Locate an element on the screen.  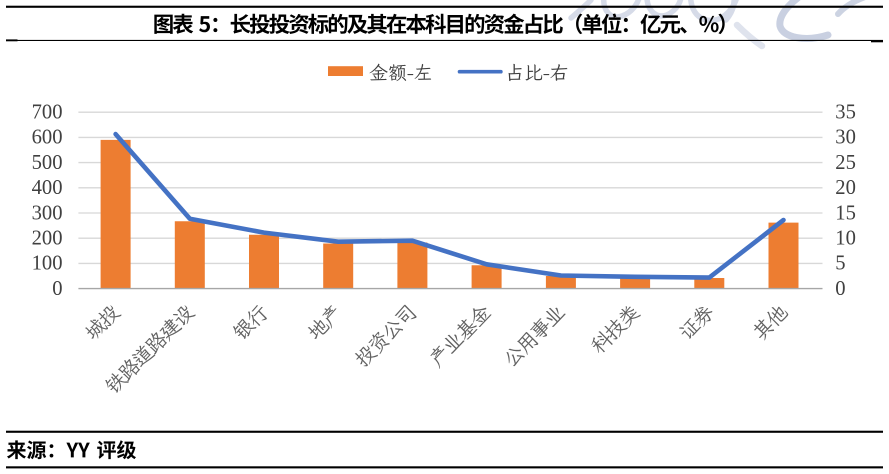
svg-text: 30 is located at coordinates (845, 138).